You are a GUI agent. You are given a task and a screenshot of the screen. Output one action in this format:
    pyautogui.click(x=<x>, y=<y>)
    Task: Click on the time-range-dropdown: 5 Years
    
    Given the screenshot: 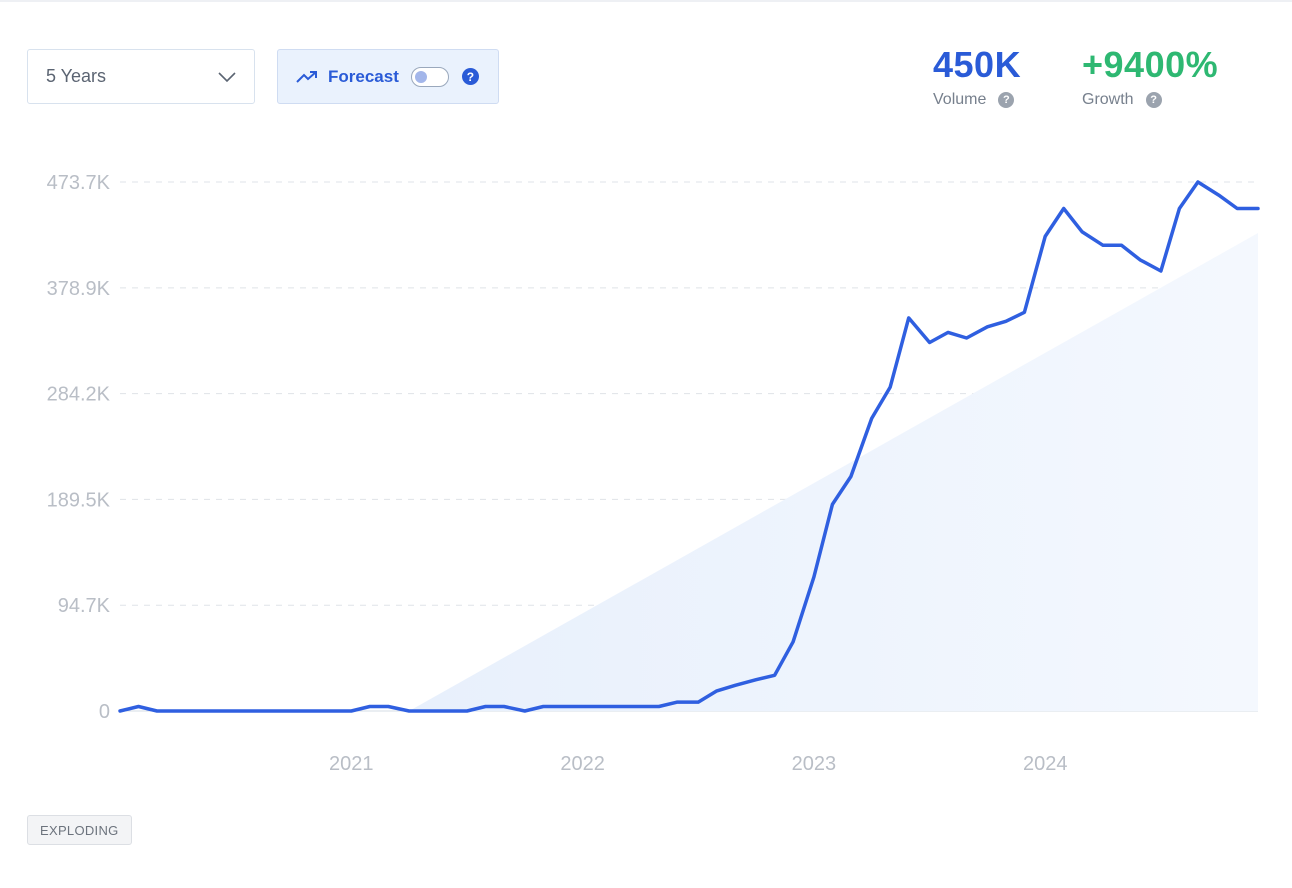 What is the action you would take?
    pyautogui.click(x=141, y=76)
    